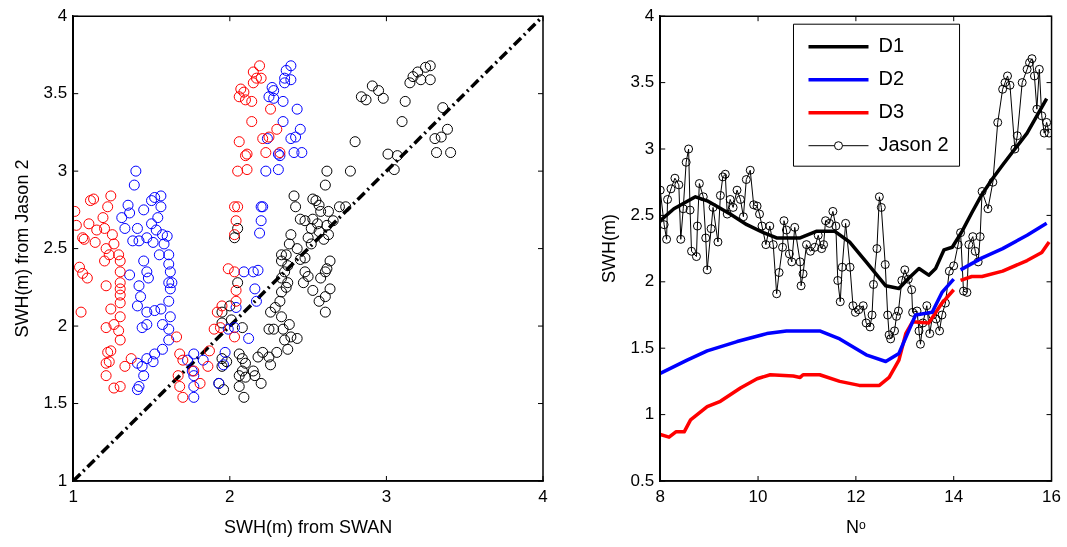  What do you see at coordinates (642, 480) in the screenshot?
I see `y-tick-label: 0.5` at bounding box center [642, 480].